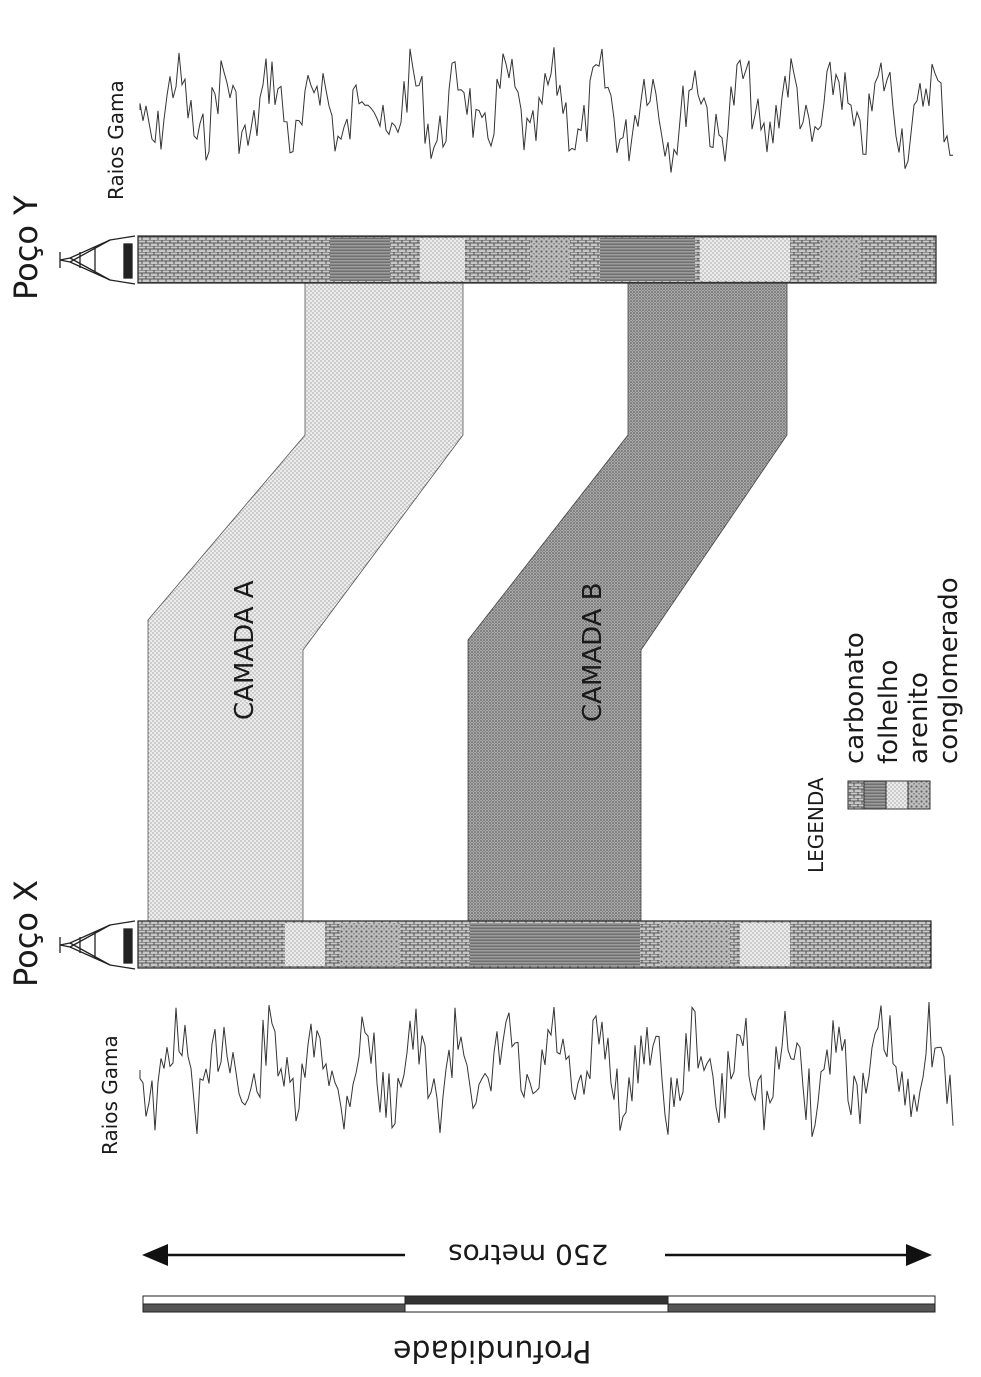 This screenshot has width=981, height=1377. I want to click on legend-swatch-folhelho, so click(875, 795).